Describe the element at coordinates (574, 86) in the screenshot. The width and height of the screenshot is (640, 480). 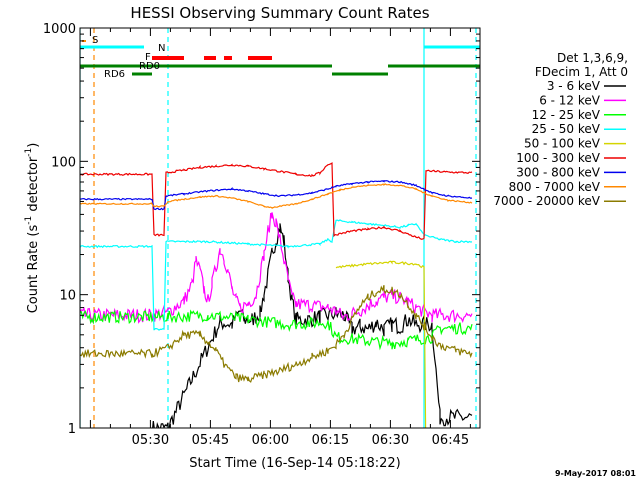
I see `legend-label: 3 - 6 keV` at that location.